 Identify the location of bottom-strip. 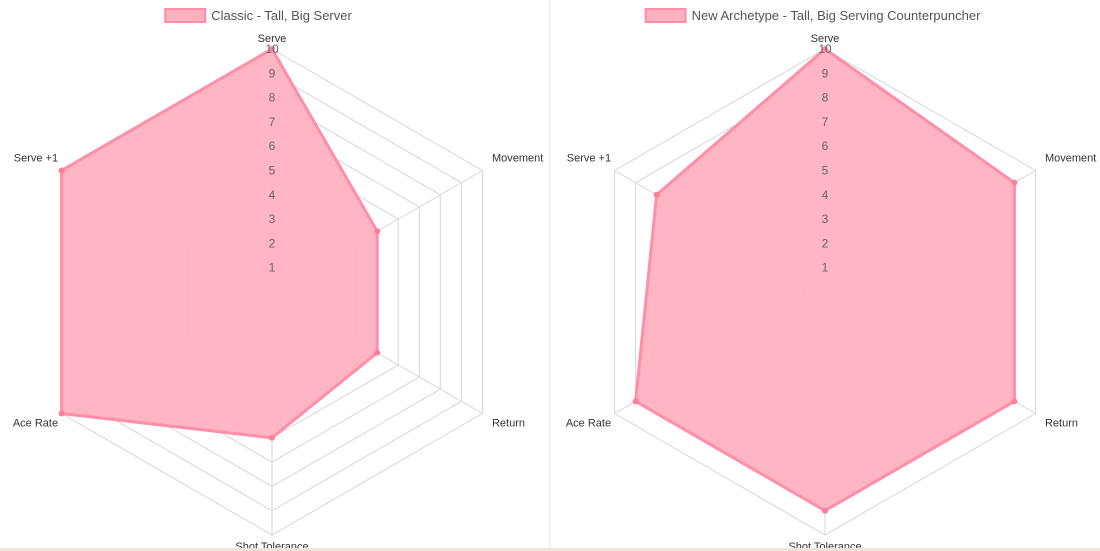
(550, 549).